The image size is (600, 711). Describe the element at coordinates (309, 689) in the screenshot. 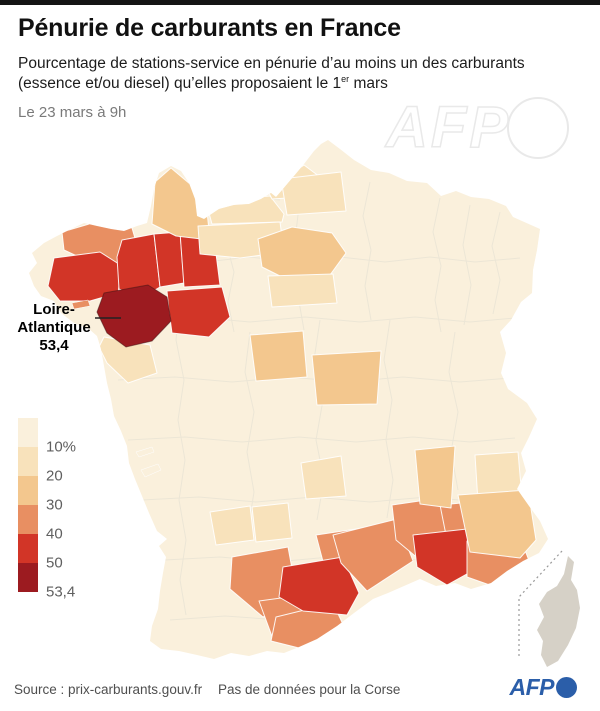

I see `corsica-note: Pas de données pour la Corse` at that location.